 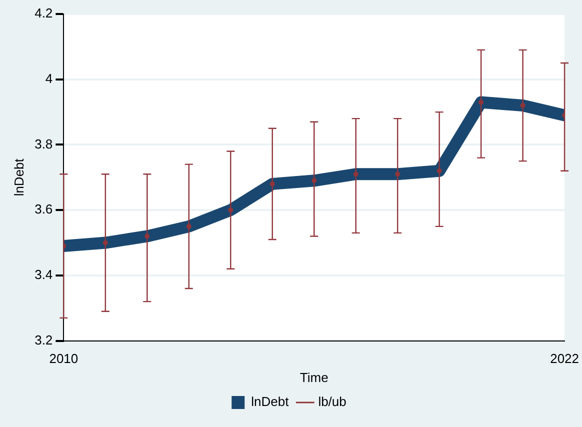 What do you see at coordinates (564, 358) in the screenshot?
I see `x-tick-label: 2022` at bounding box center [564, 358].